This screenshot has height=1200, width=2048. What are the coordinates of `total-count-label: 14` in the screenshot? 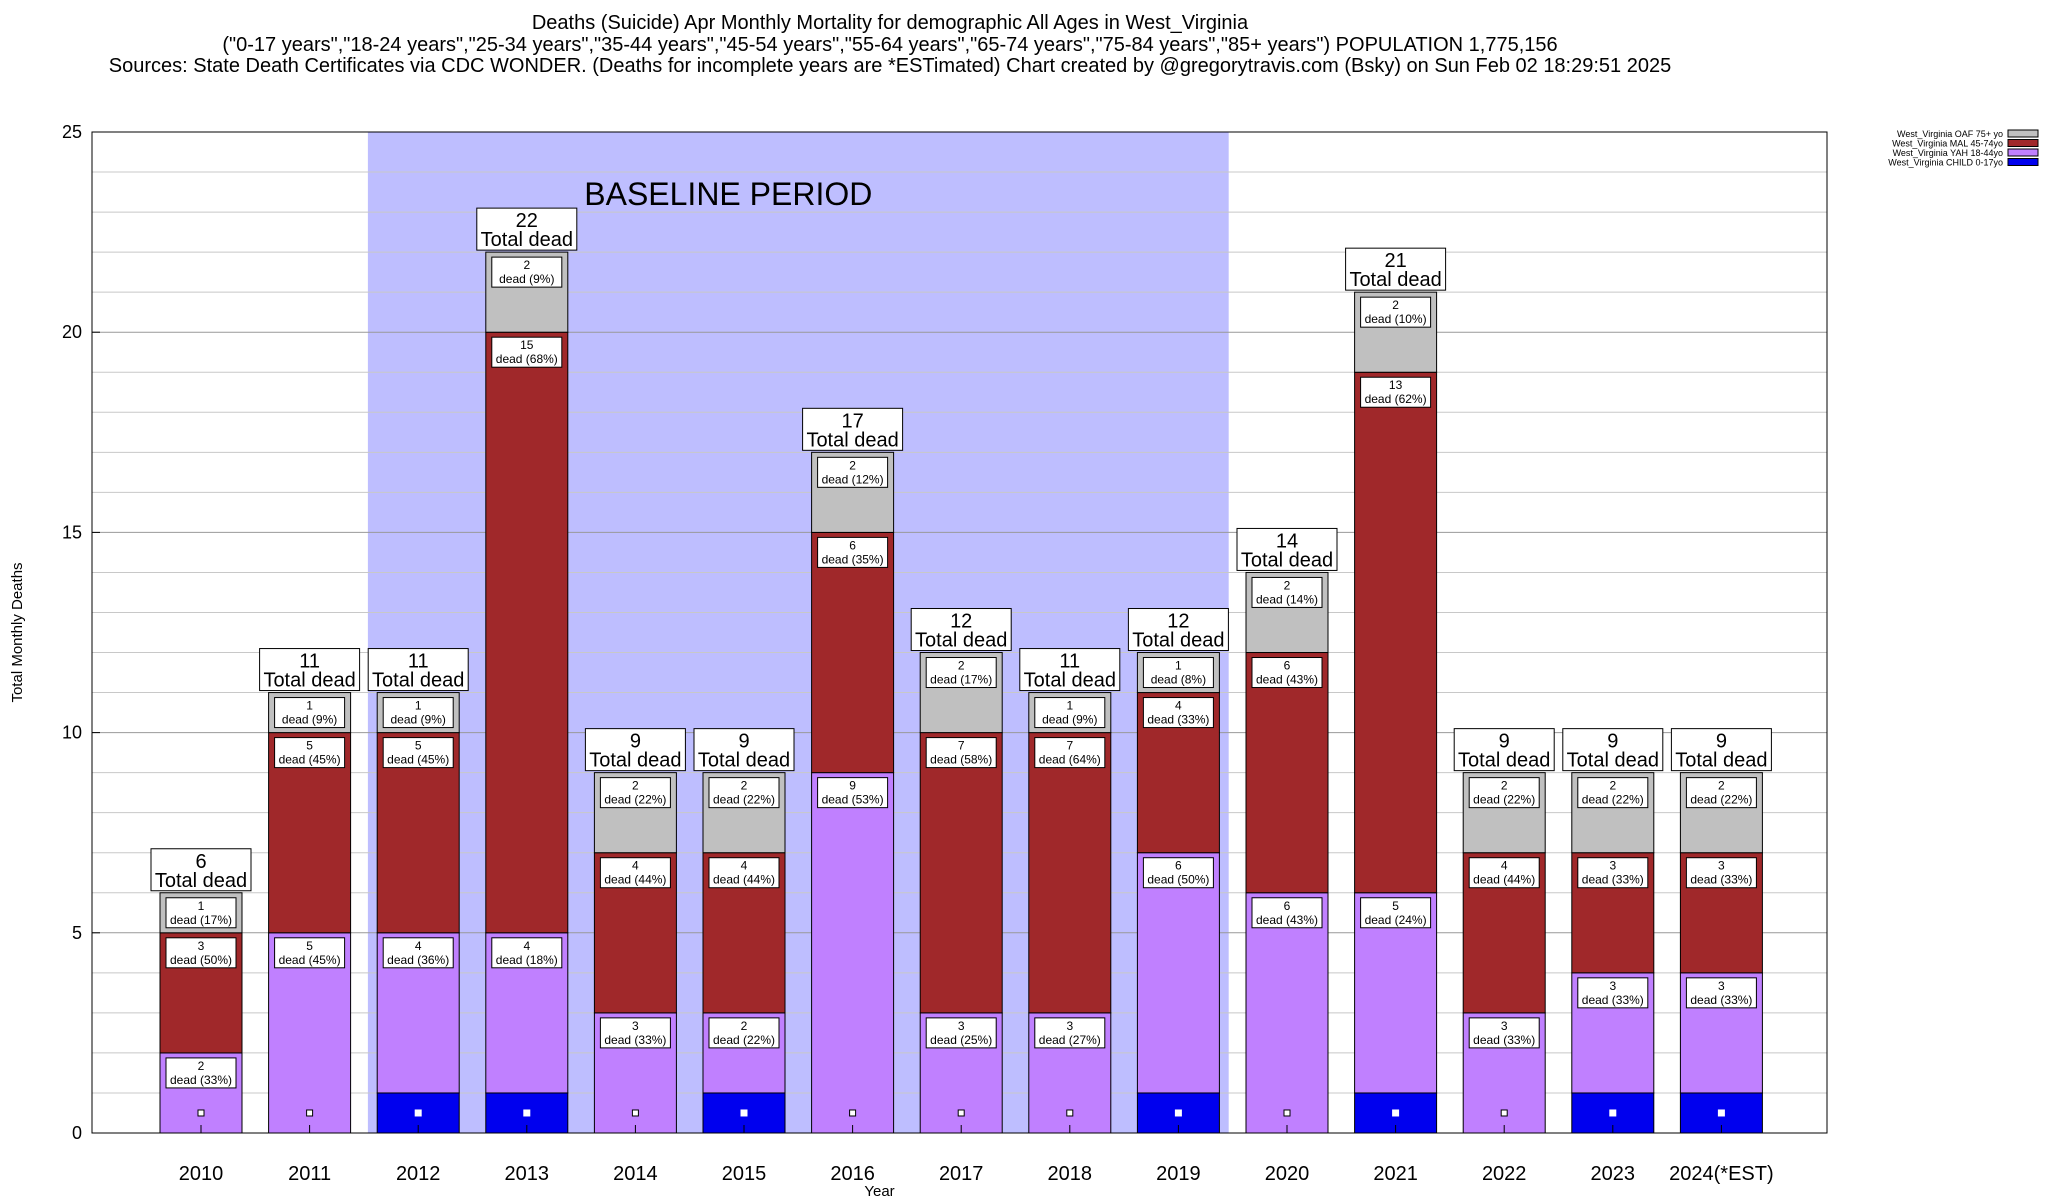 It's located at (1287, 541).